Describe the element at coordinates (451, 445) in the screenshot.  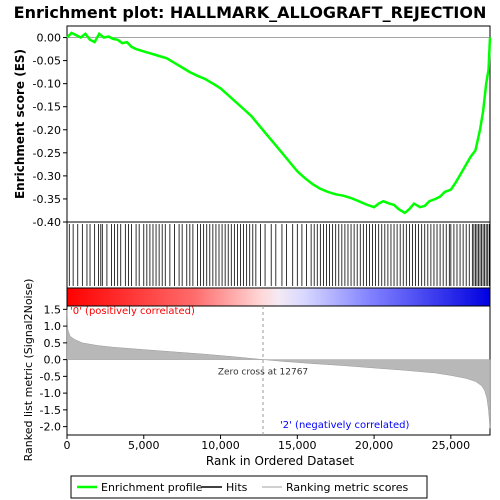
I see `x-tick-label: 25,000` at that location.